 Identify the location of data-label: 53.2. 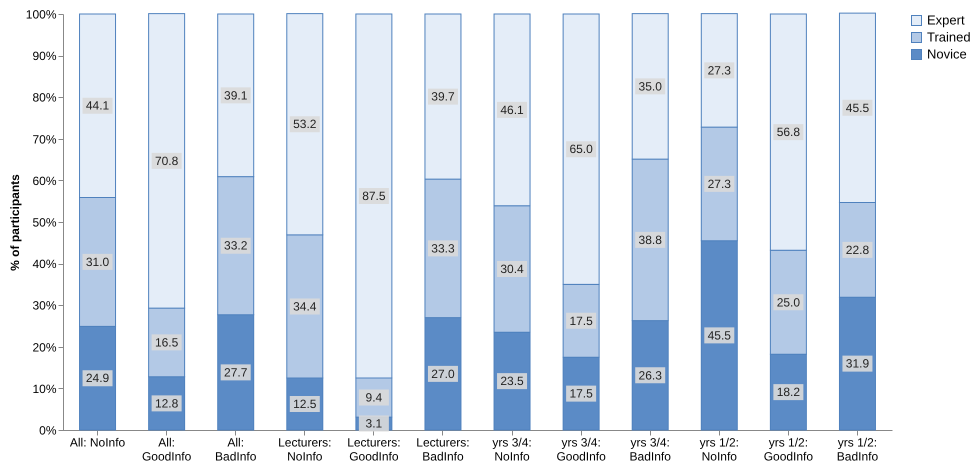
(305, 124).